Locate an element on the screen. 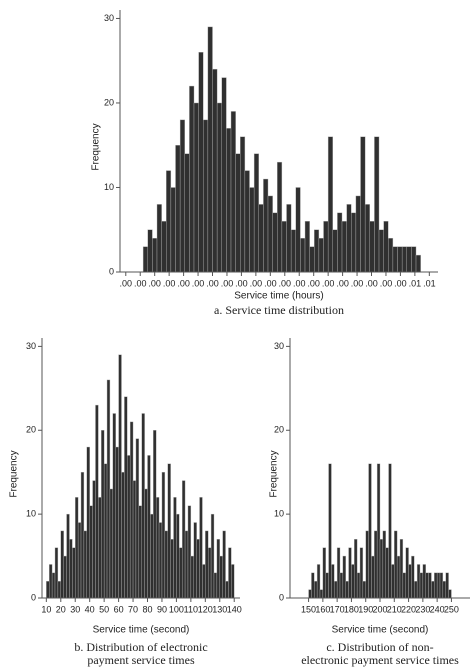 The width and height of the screenshot is (474, 668). x-tick-label: 100 is located at coordinates (176, 609).